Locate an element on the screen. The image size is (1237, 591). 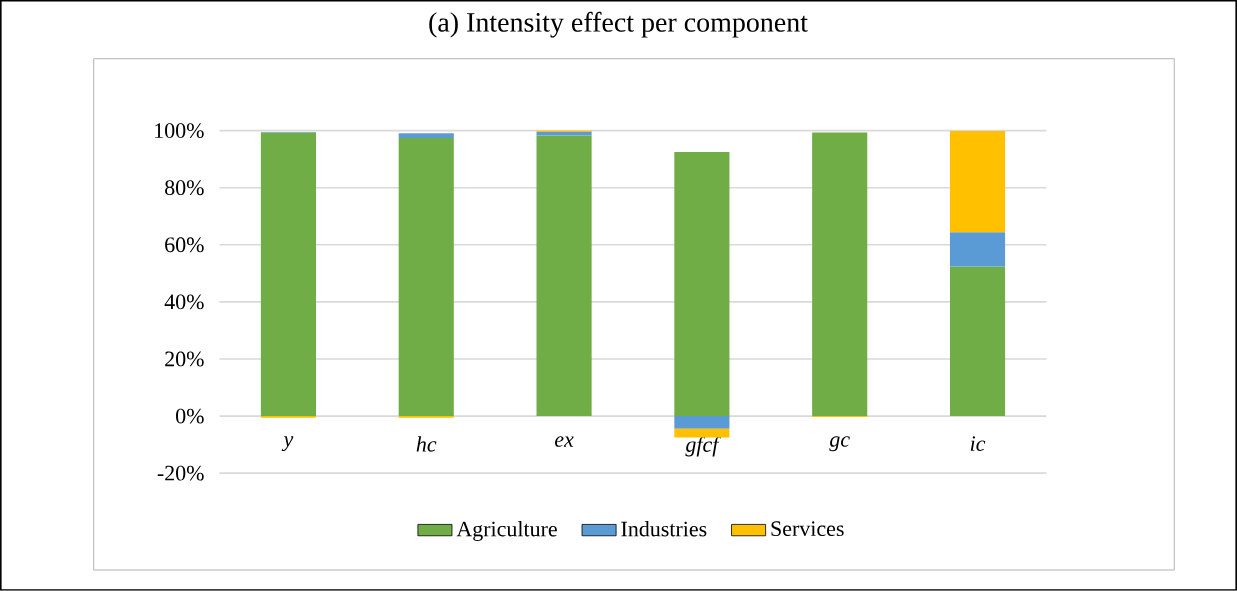
x-tick-label: gfcf is located at coordinates (703, 446).